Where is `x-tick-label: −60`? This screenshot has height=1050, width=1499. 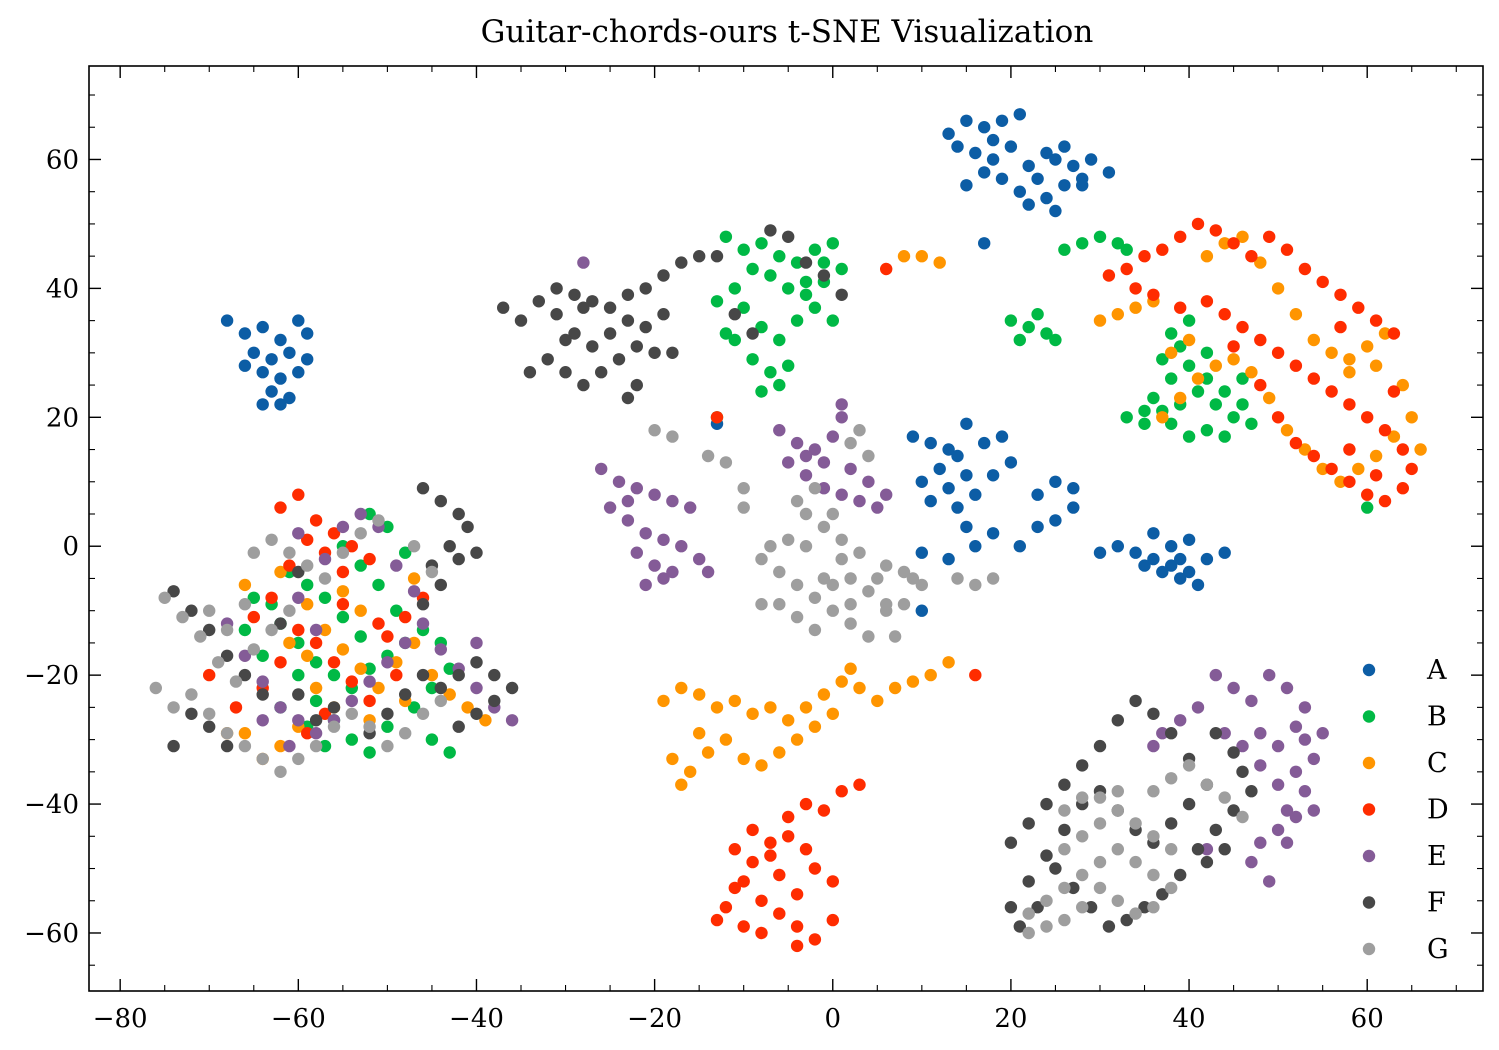 x-tick-label: −60 is located at coordinates (298, 1019).